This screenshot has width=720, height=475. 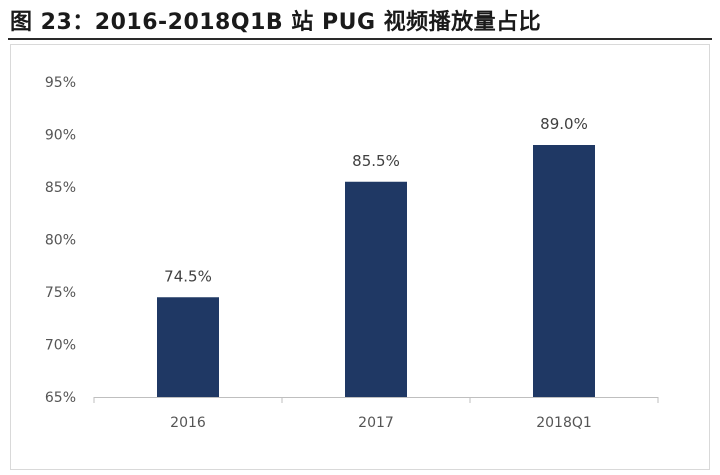 I want to click on bar-2018Q1, so click(x=564, y=271).